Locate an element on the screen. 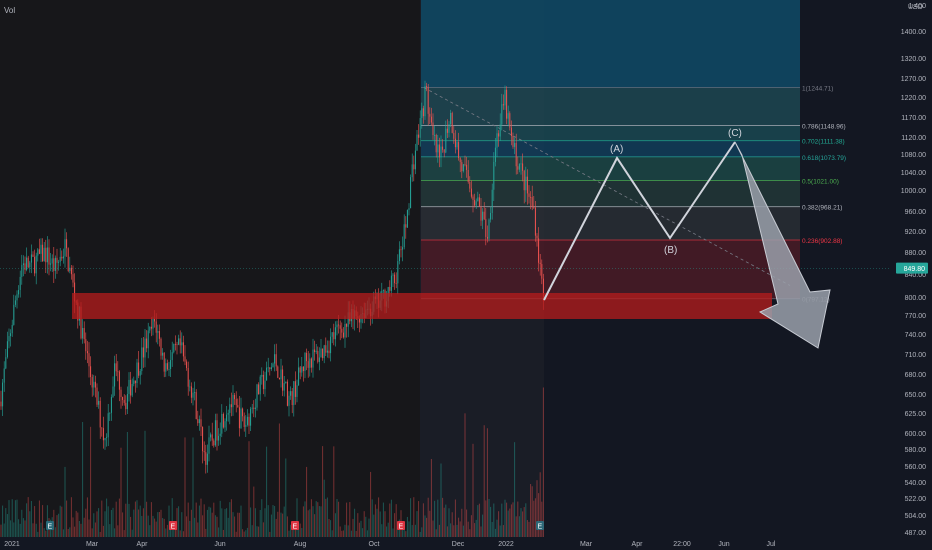  fib-label-0.786: 0.786(1148.96) is located at coordinates (824, 126).